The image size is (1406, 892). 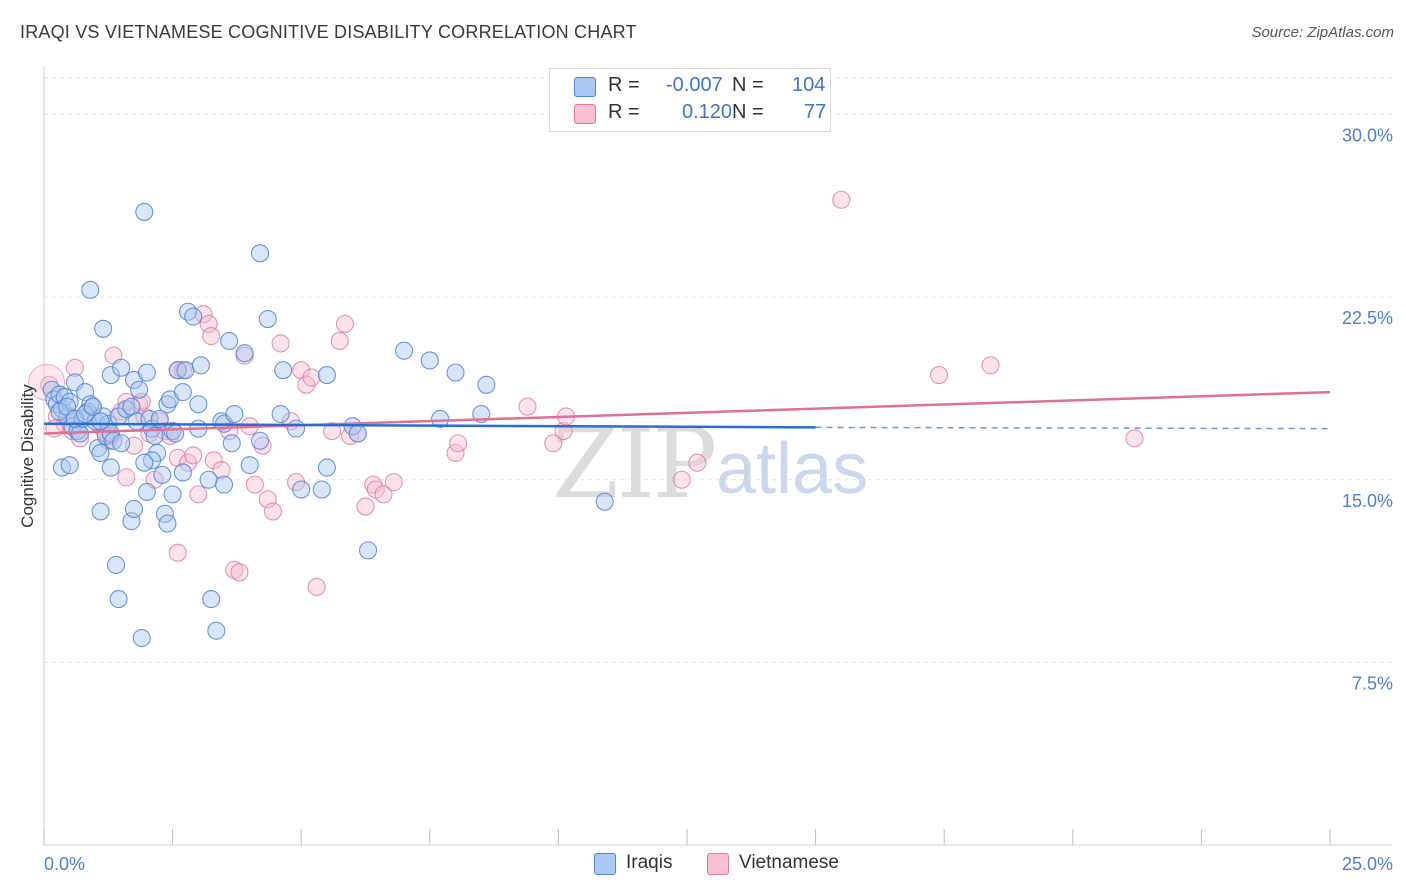 What do you see at coordinates (1367, 864) in the screenshot?
I see `x-tick-label: 25.0%` at bounding box center [1367, 864].